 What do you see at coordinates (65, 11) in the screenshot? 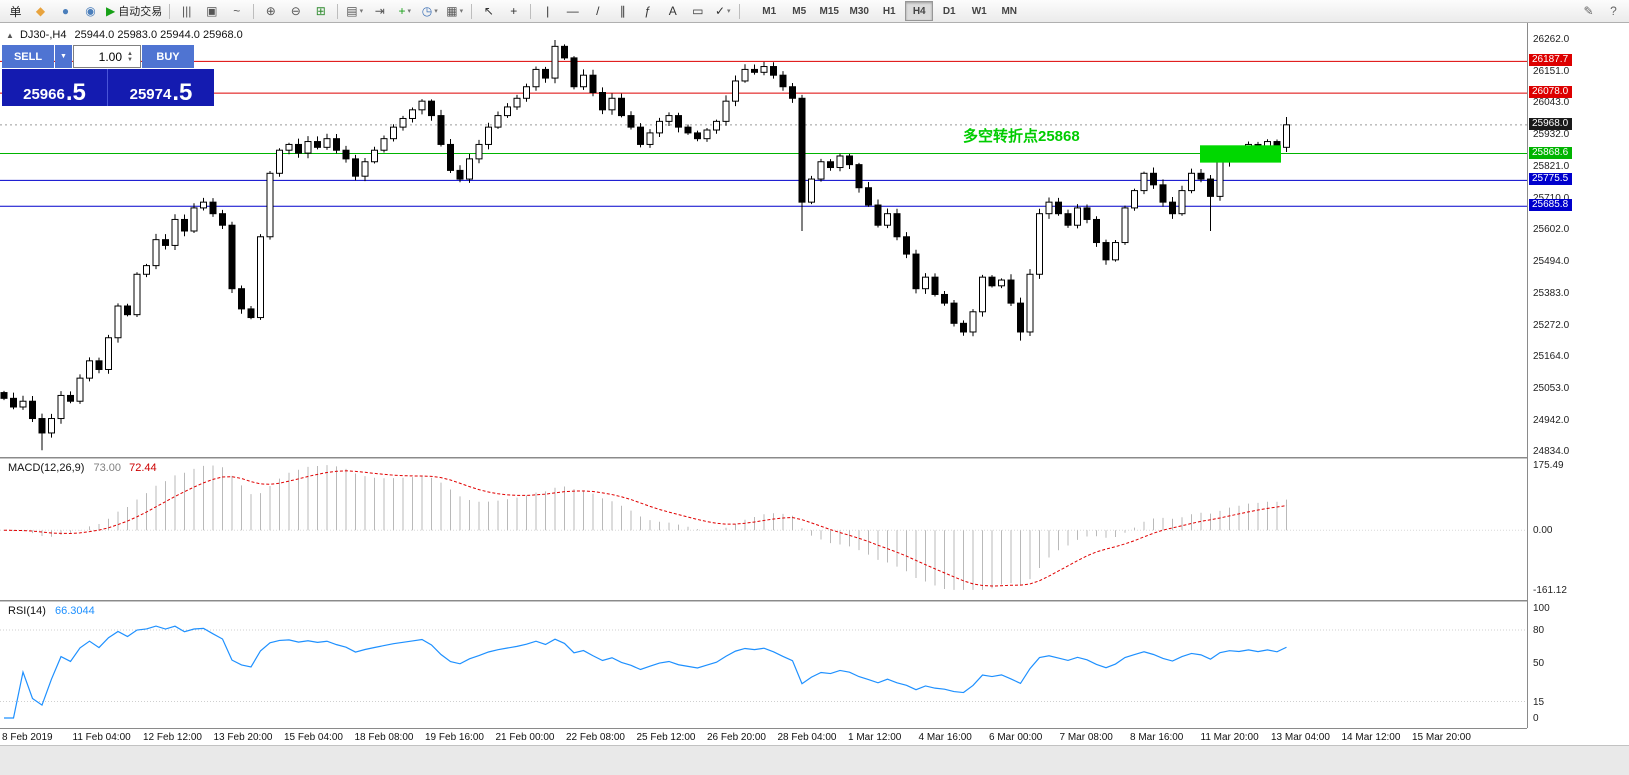
I see `profile-icon: ●` at bounding box center [65, 11].